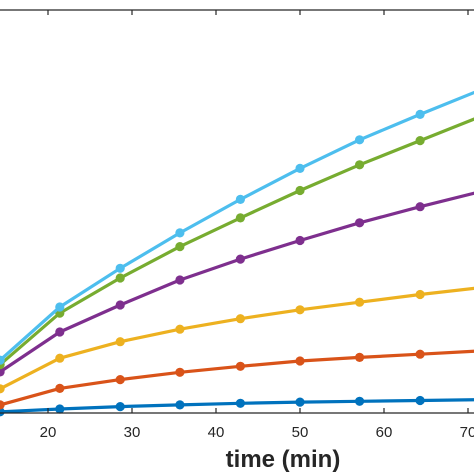  What do you see at coordinates (384, 432) in the screenshot?
I see `x-tick-label: 60` at bounding box center [384, 432].